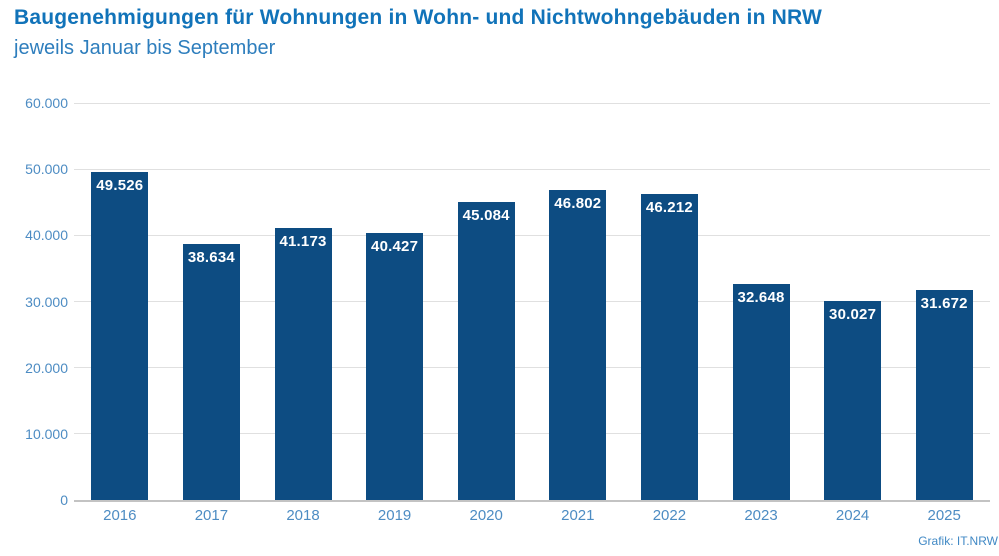 The height and width of the screenshot is (556, 999). What do you see at coordinates (958, 541) in the screenshot?
I see `source-credit: Grafik: IT.NRW` at bounding box center [958, 541].